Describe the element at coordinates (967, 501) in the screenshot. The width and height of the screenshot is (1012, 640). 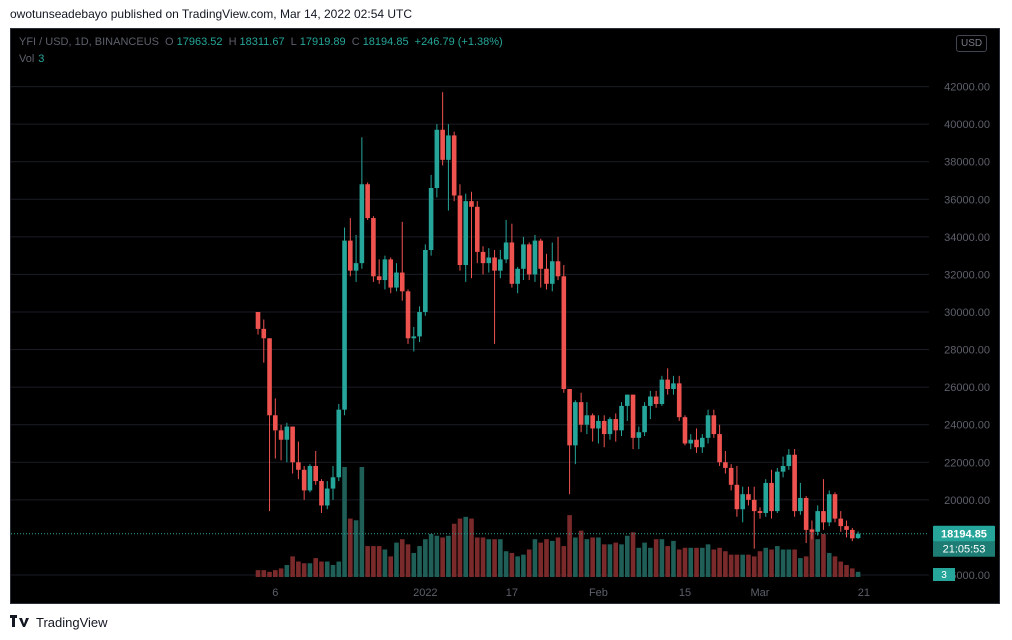
I see `price-tick-label-11: 20000.00` at that location.